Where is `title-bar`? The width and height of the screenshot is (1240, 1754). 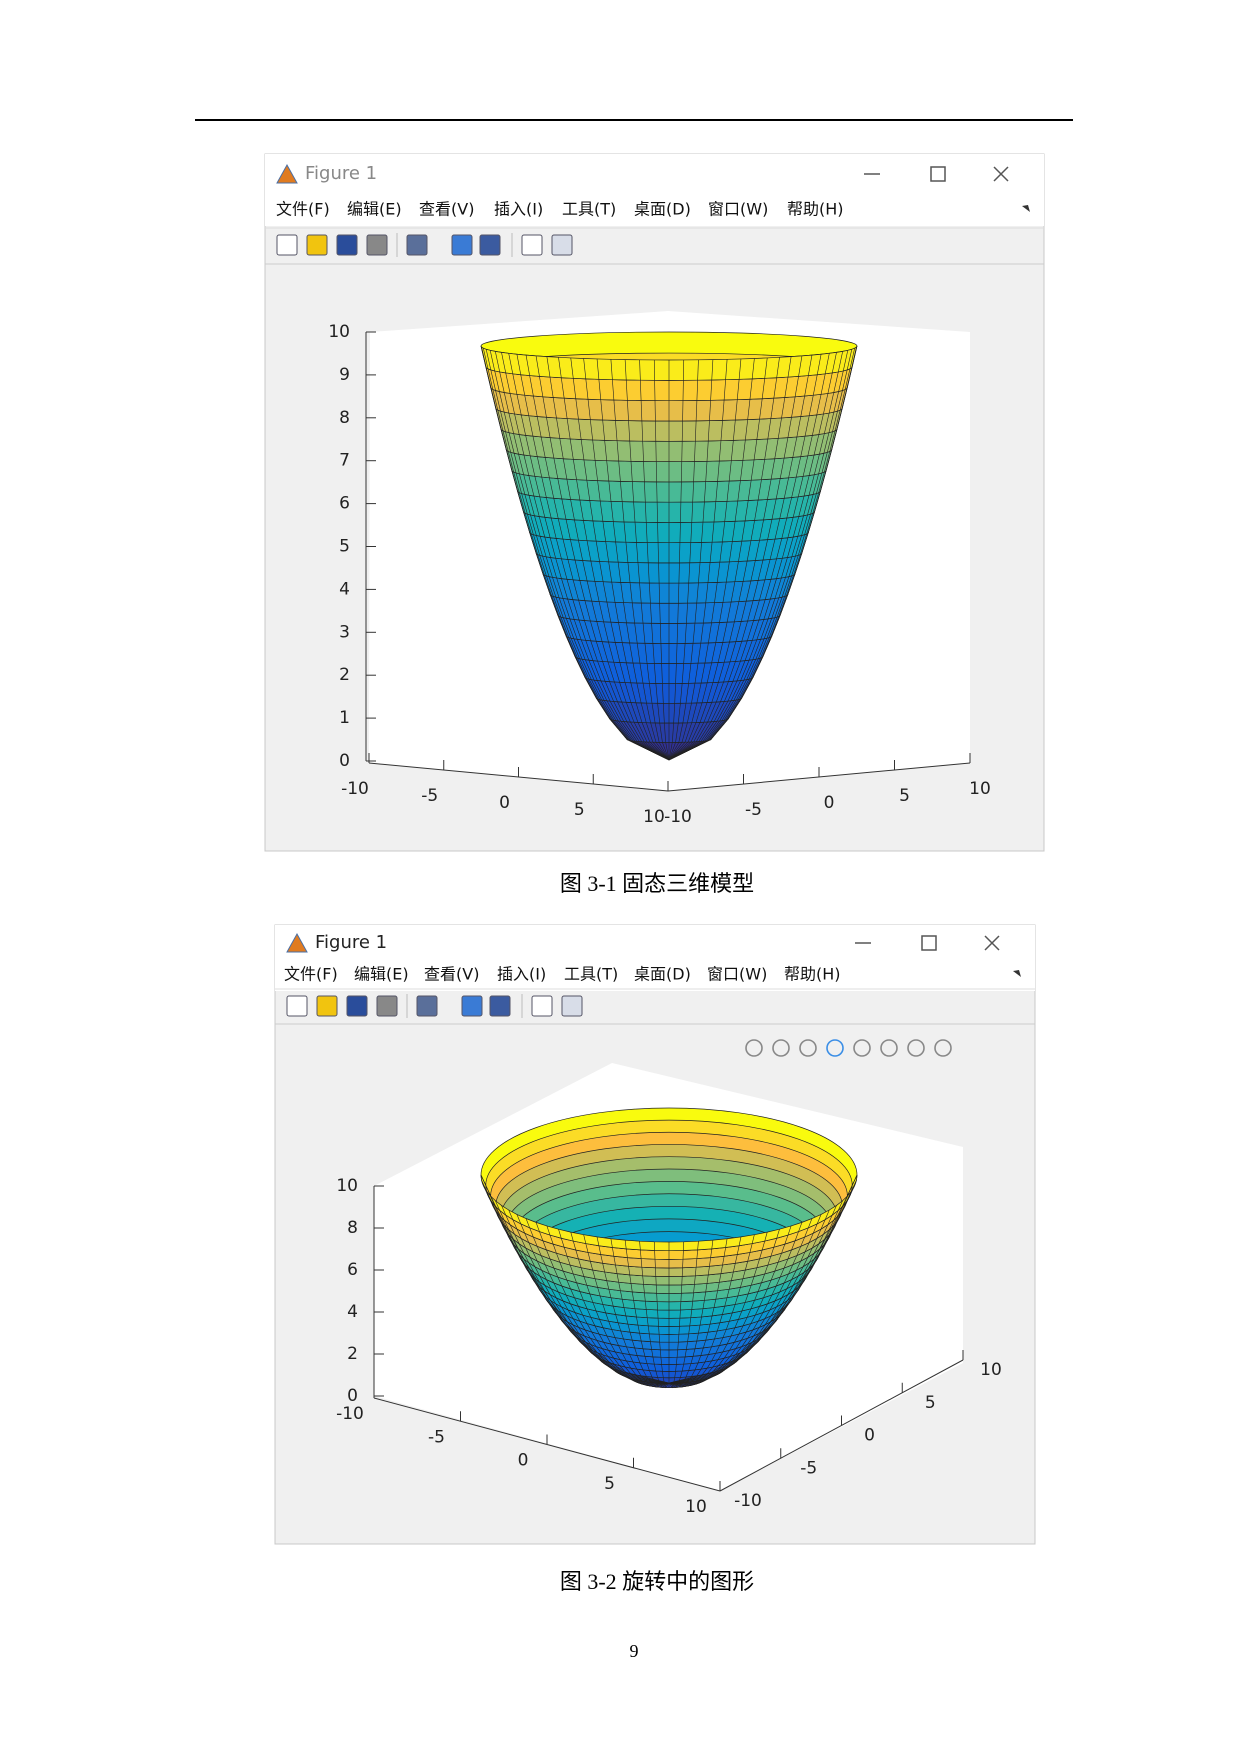 title-bar is located at coordinates (655, 945).